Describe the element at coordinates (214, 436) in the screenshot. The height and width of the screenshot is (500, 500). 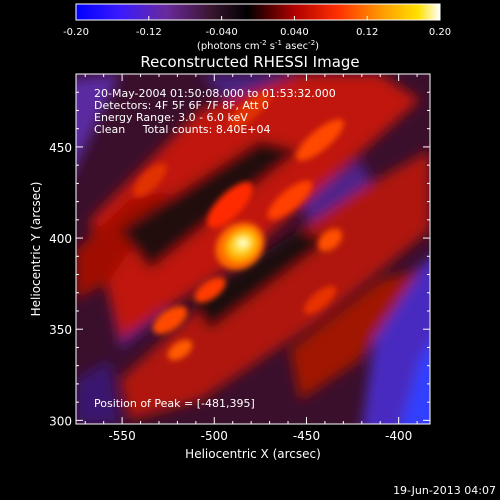
I see `x-tick-label: -500` at that location.